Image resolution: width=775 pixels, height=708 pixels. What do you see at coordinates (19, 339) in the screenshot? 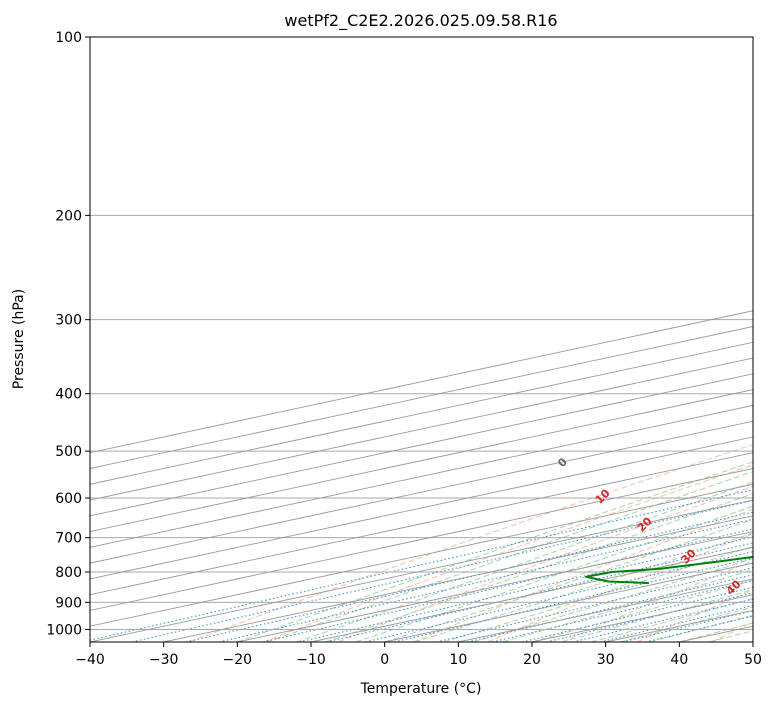
I see `y-axis-title: Pressure (hPa)` at bounding box center [19, 339].